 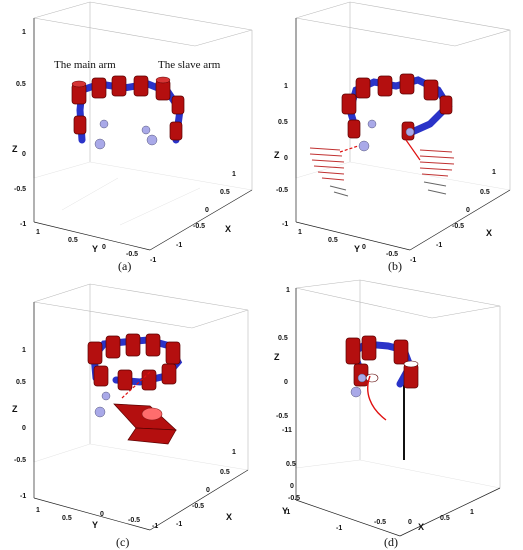 I want to click on trajectory-arrow, so click(x=413, y=150).